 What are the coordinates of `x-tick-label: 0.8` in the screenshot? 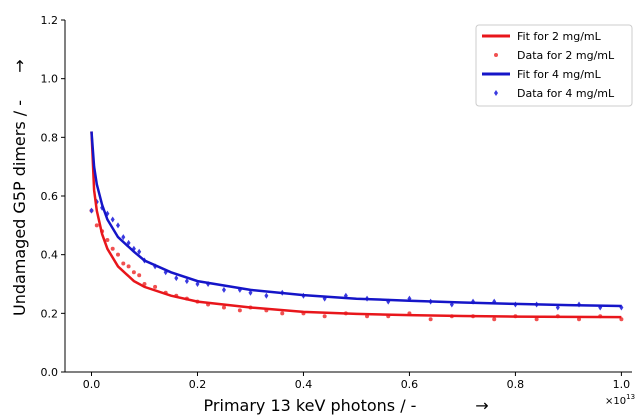 It's located at (516, 384).